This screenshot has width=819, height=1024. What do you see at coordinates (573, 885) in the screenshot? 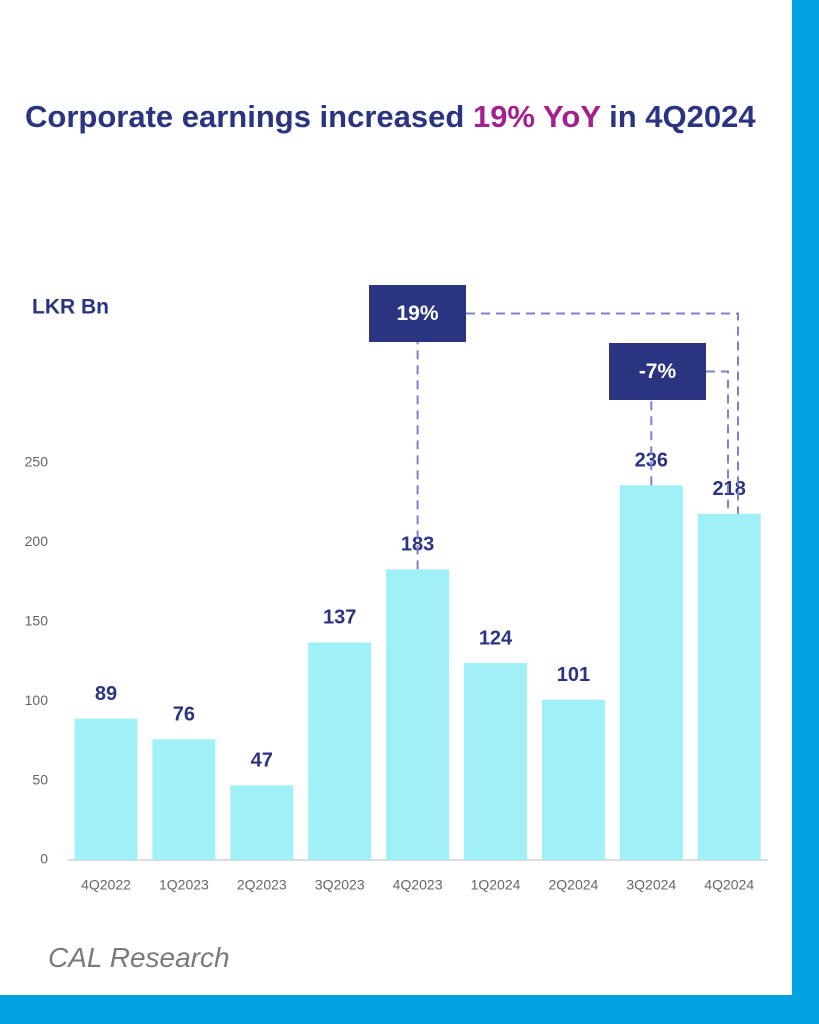
I see `x-tick-label: 2Q2024` at bounding box center [573, 885].